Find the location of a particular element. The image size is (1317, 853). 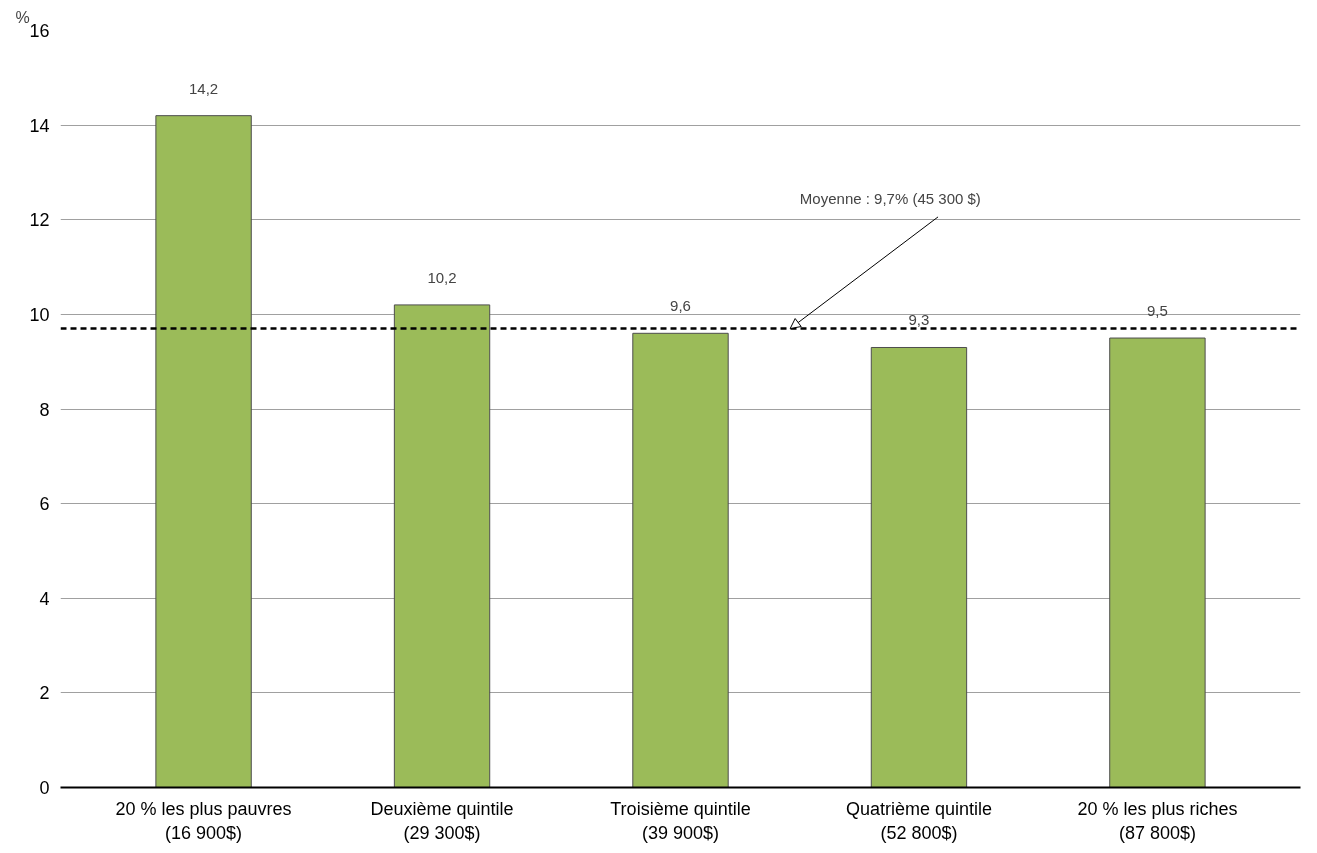

data-label: 10,2 is located at coordinates (442, 277).